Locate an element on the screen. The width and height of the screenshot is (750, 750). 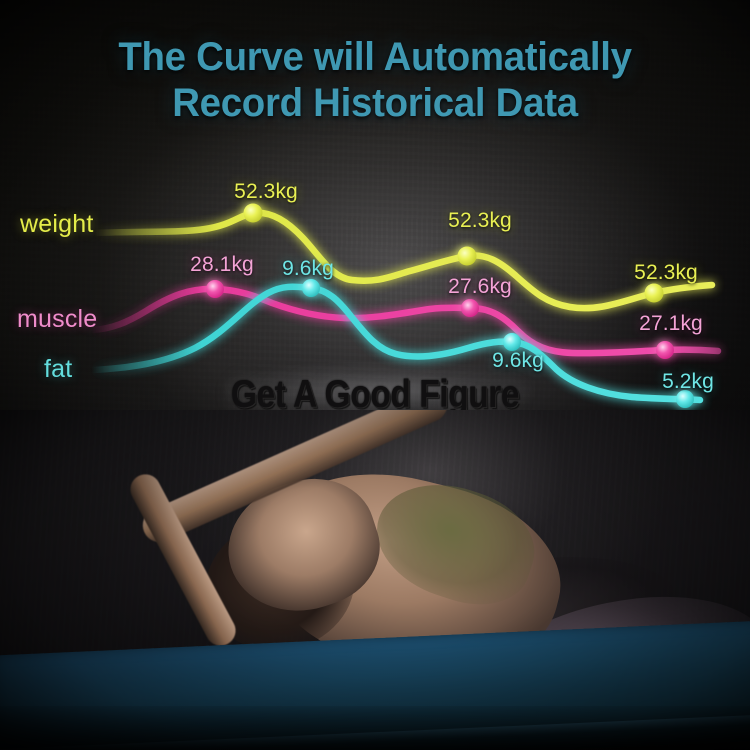
series-label-weight: weight is located at coordinates (57, 224).